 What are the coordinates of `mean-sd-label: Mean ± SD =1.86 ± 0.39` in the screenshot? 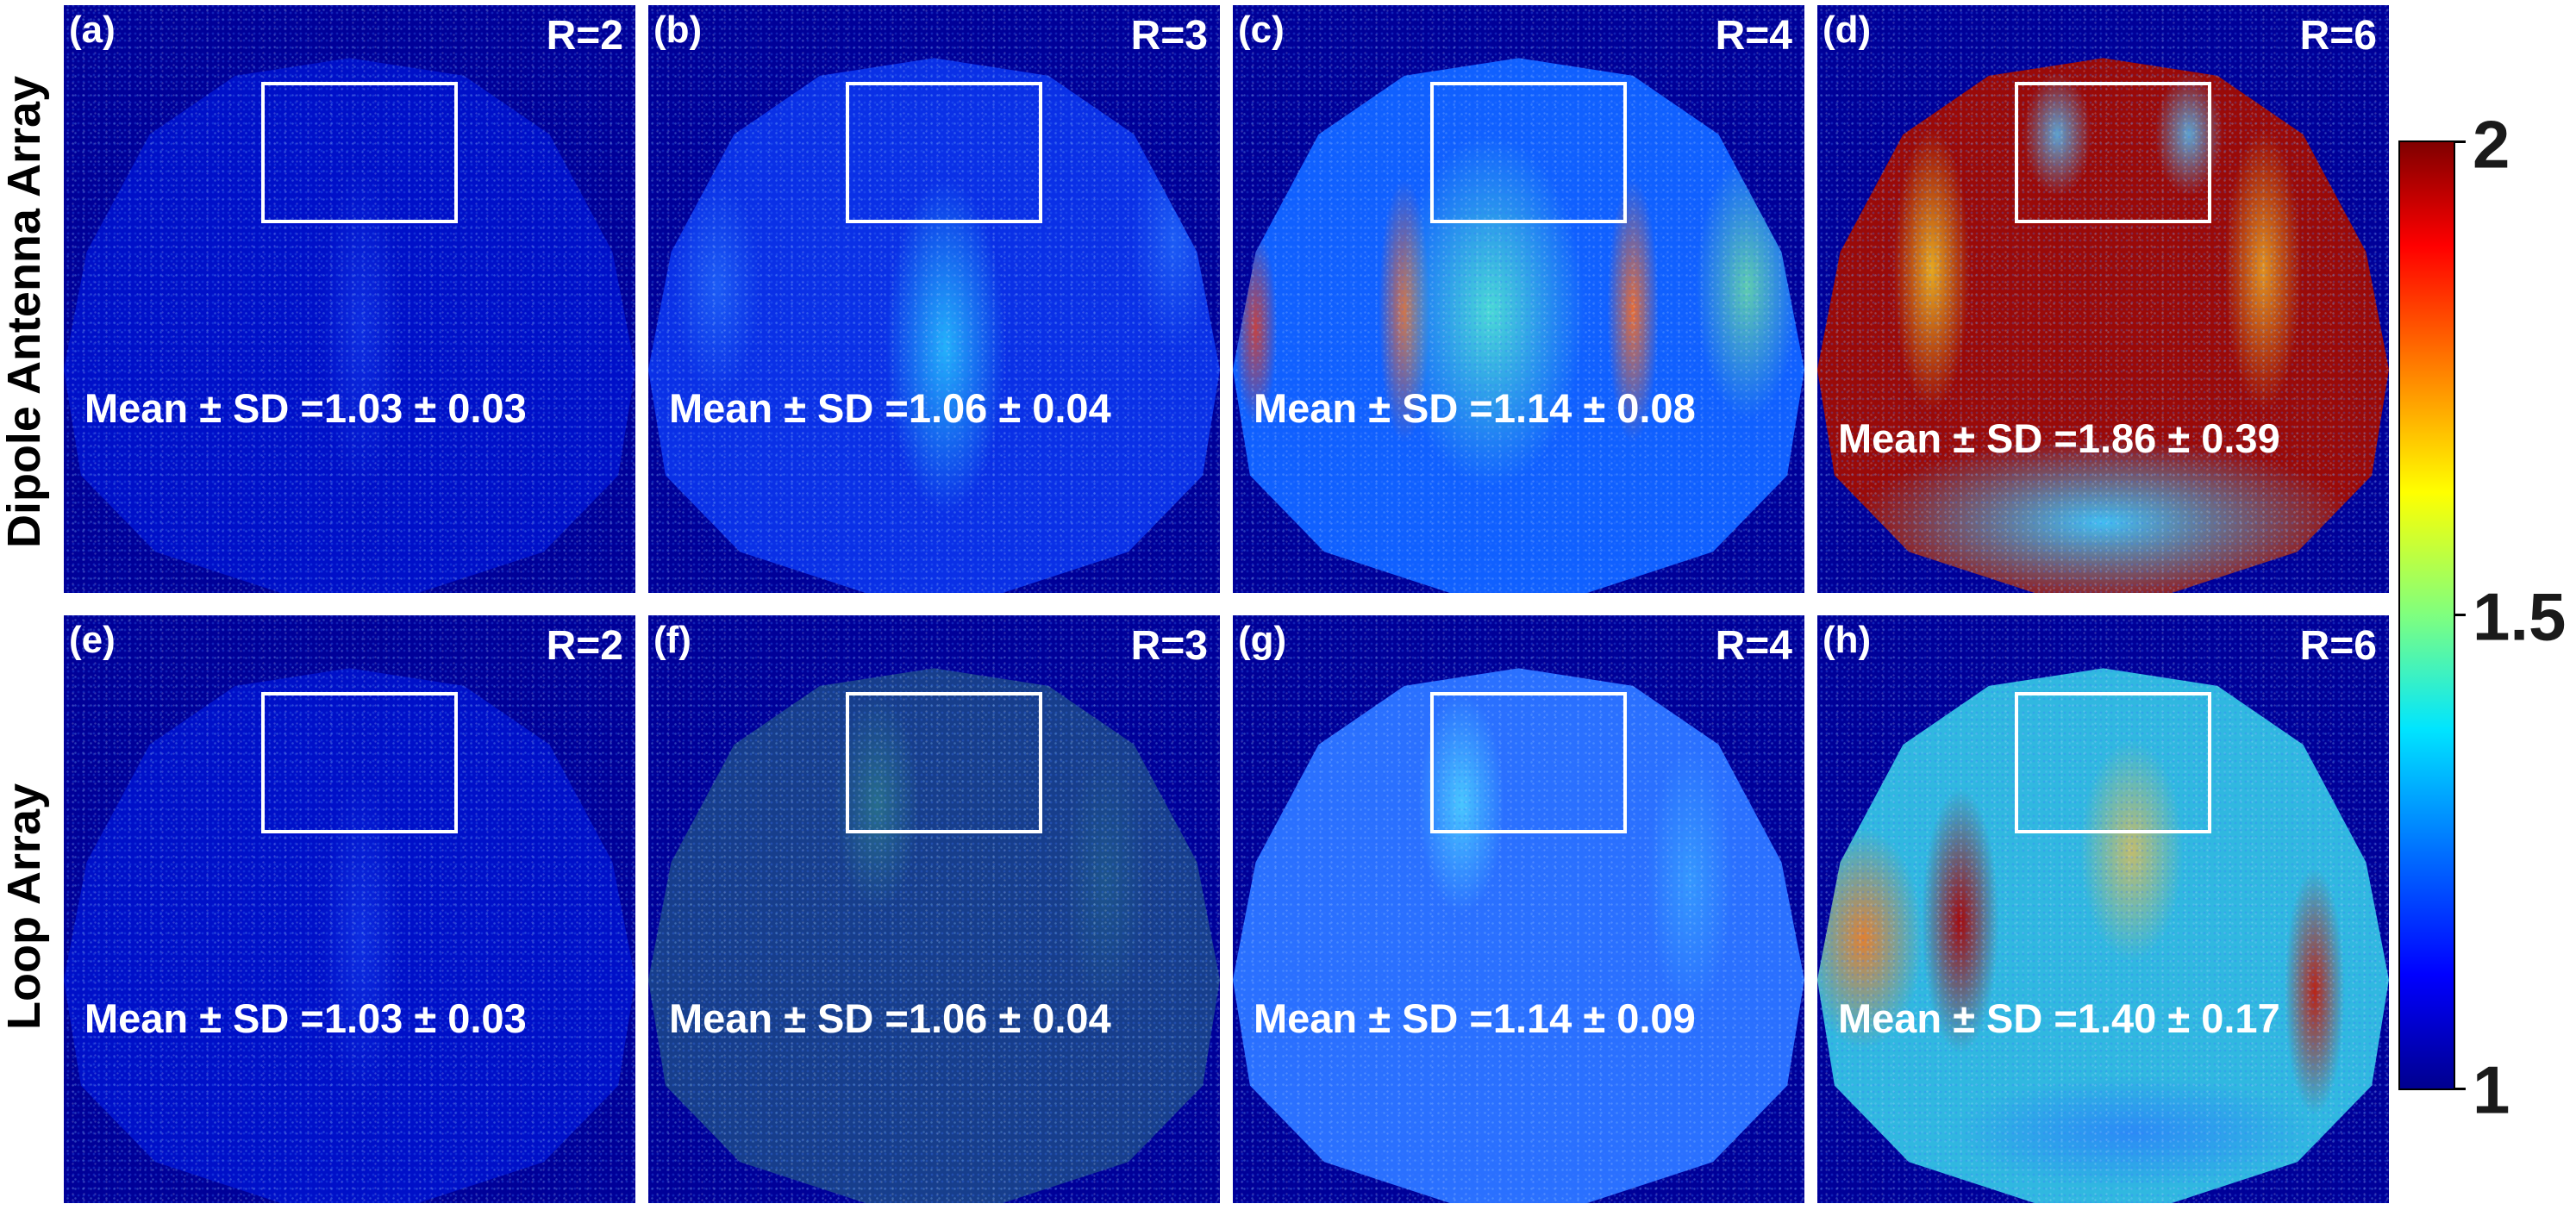 It's located at (2059, 438).